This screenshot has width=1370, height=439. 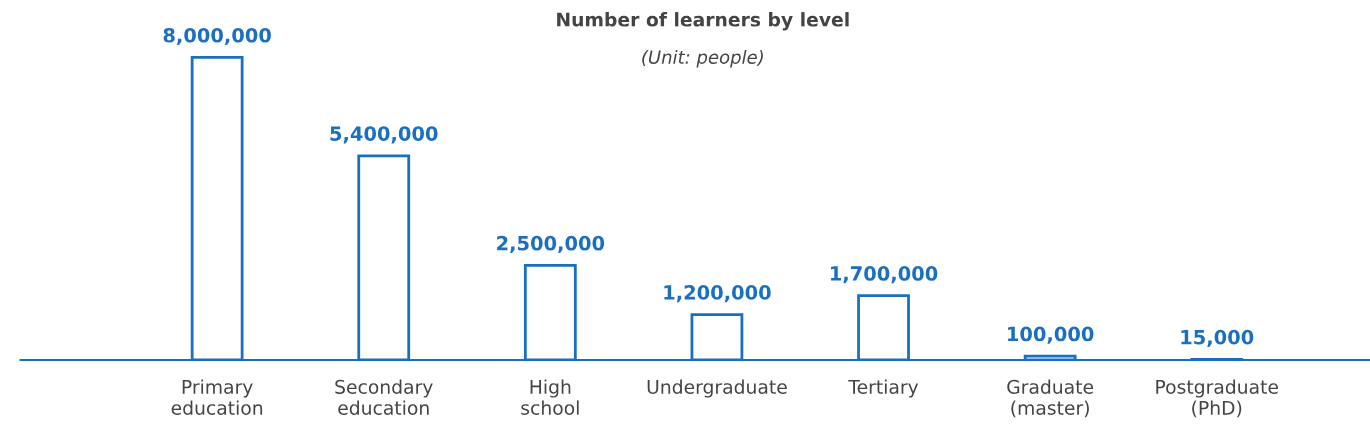 What do you see at coordinates (384, 397) in the screenshot?
I see `x-tick-label: Secondary education` at bounding box center [384, 397].